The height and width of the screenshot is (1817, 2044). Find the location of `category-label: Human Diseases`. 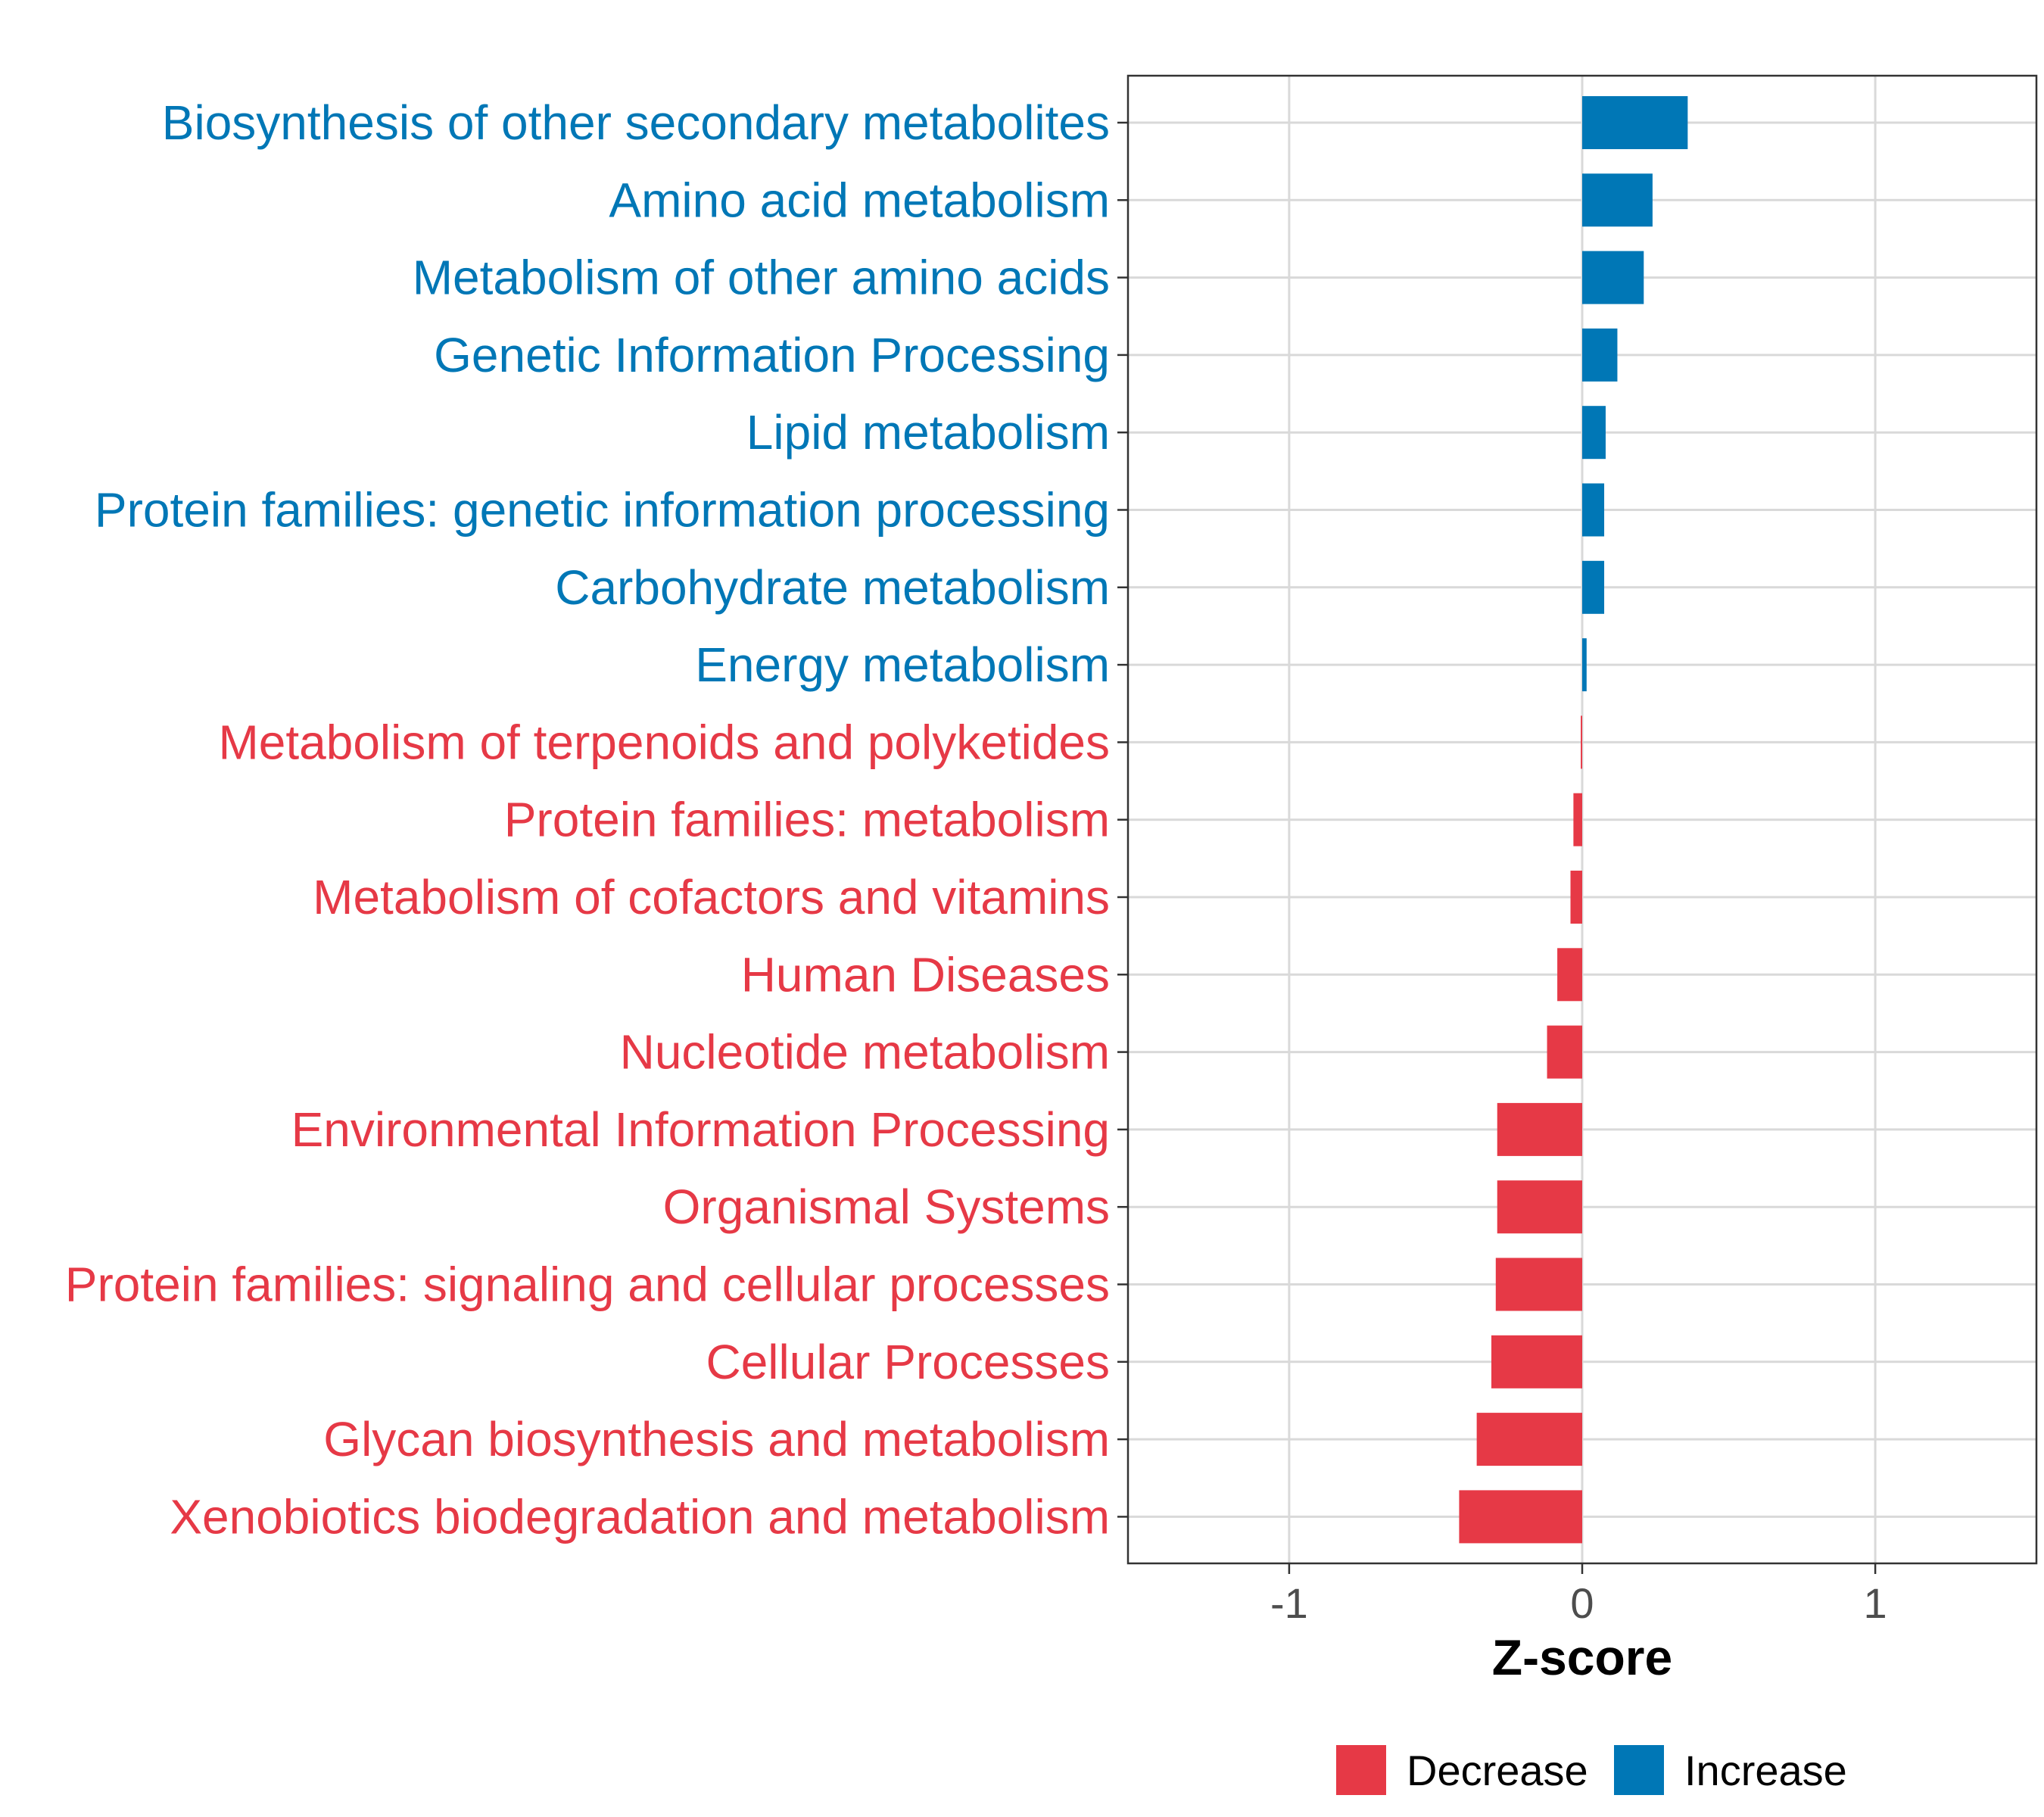

category-label: Human Diseases is located at coordinates (925, 974).